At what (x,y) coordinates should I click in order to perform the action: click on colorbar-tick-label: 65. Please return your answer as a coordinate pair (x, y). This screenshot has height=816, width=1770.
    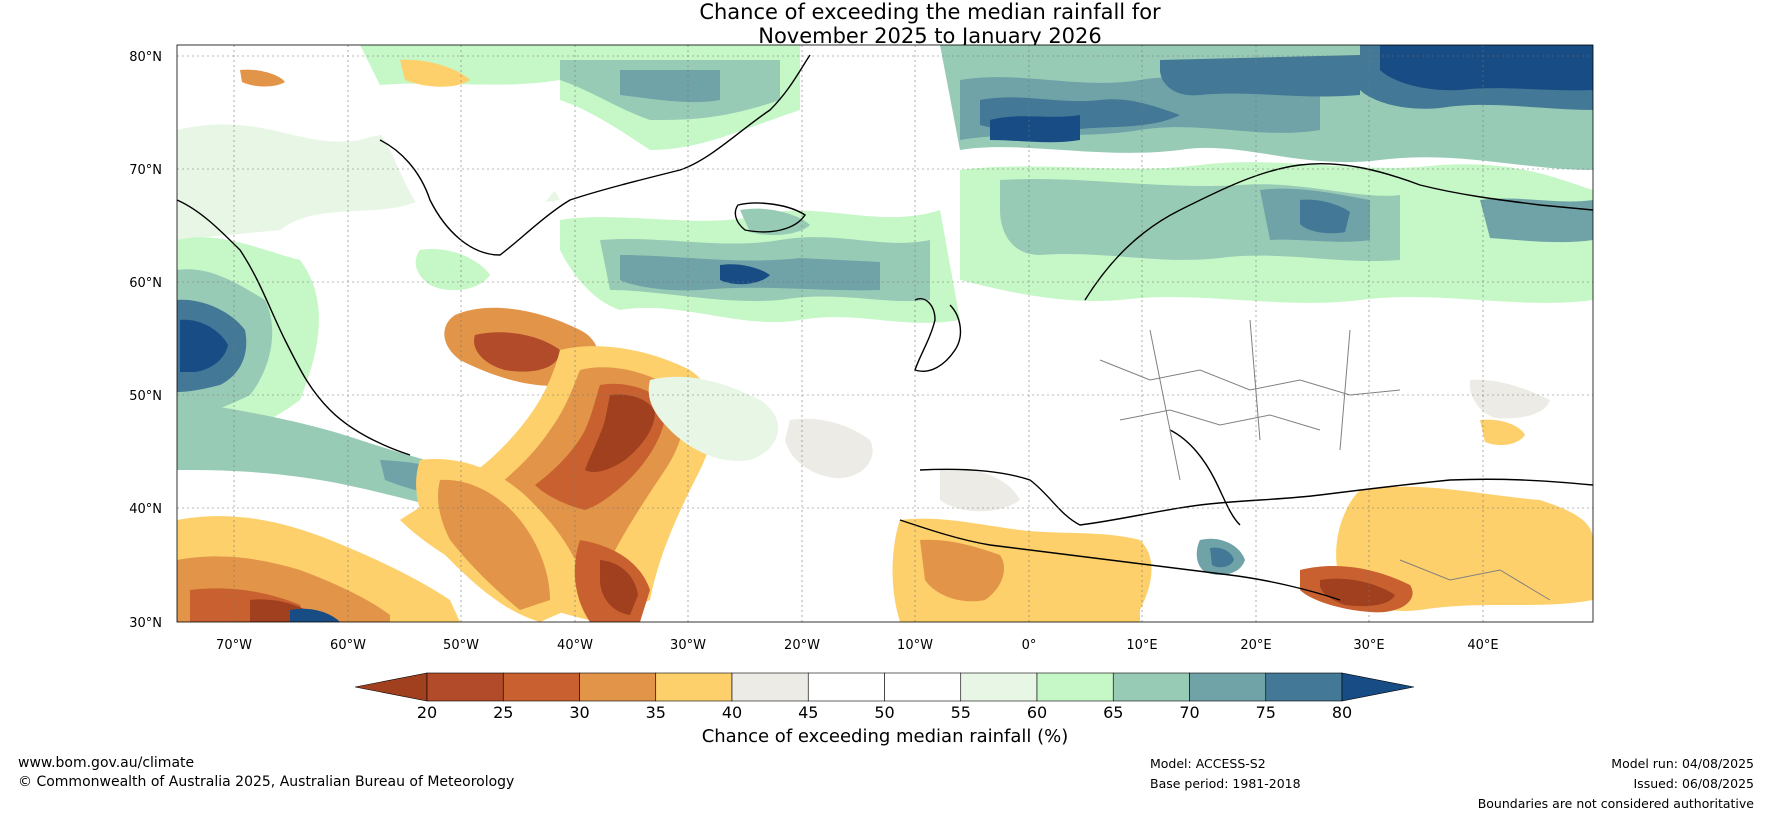
    Looking at the image, I should click on (1113, 712).